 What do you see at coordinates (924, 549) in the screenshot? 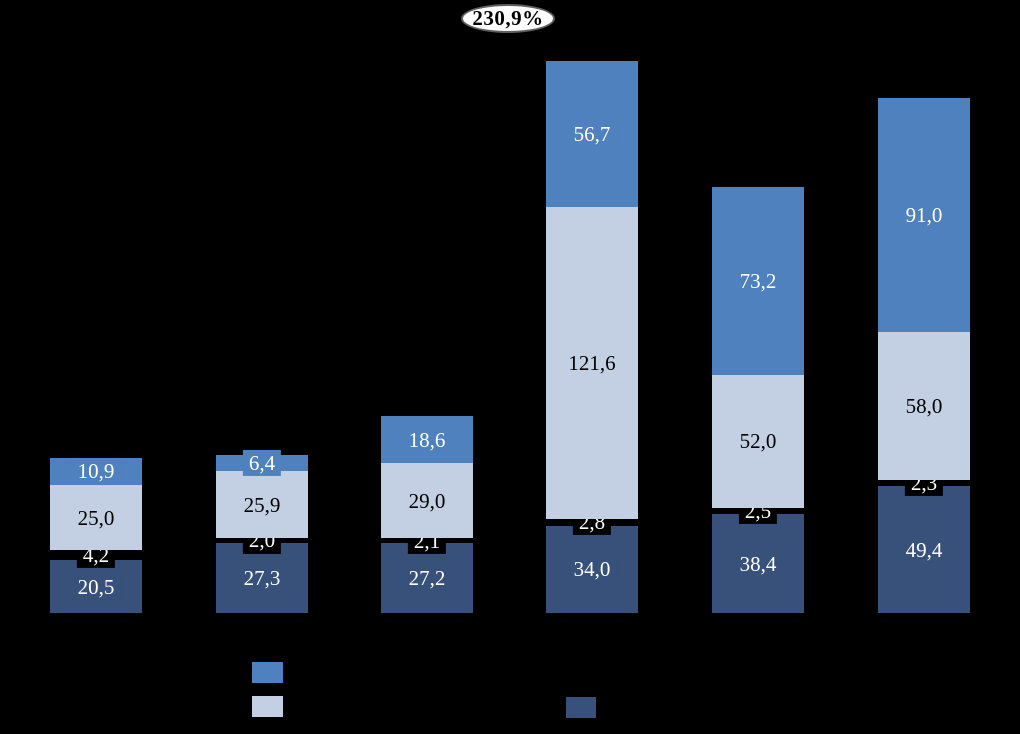
I see `value-label-dark-blue-bottom: 49,4` at bounding box center [924, 549].